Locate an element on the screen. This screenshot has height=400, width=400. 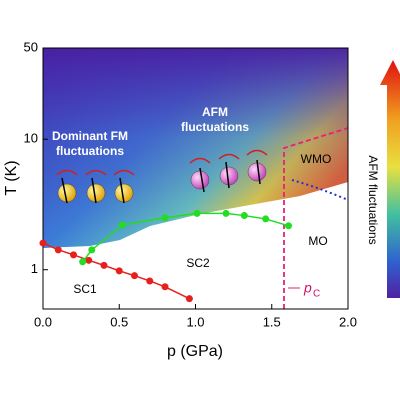
annotation: AFM is located at coordinates (215, 112).